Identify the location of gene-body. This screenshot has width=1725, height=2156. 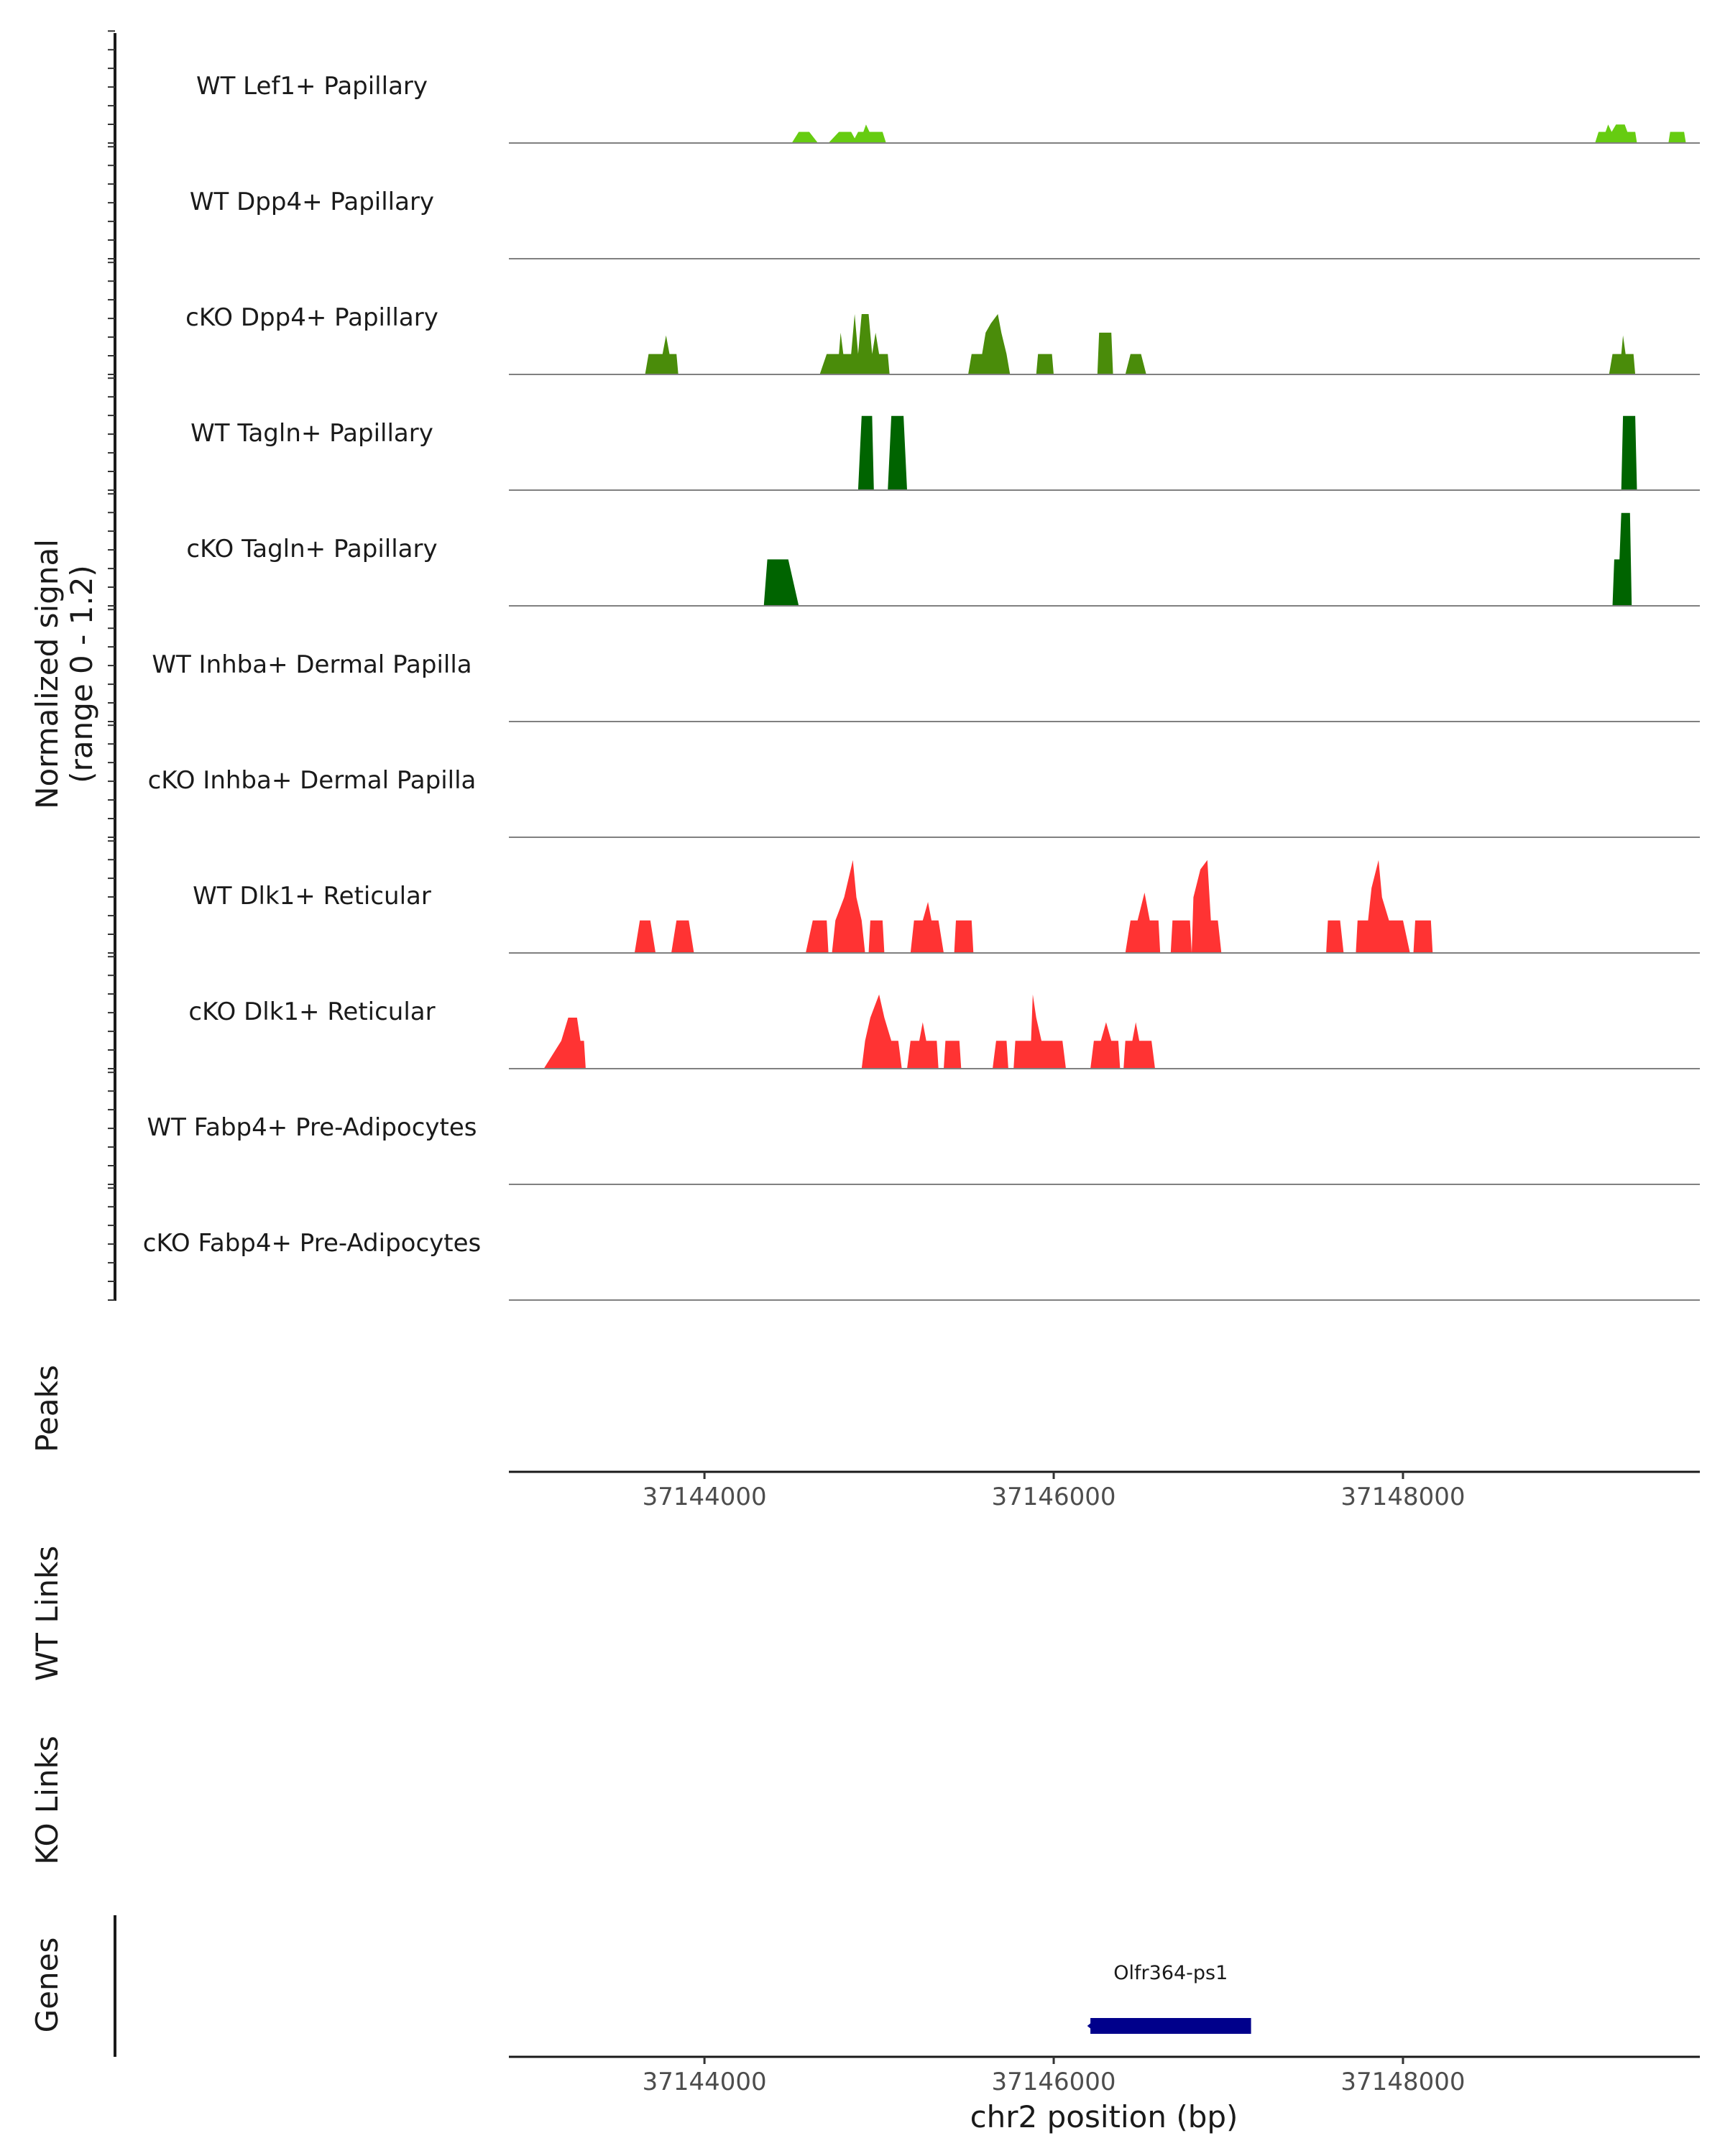
(1170, 2026).